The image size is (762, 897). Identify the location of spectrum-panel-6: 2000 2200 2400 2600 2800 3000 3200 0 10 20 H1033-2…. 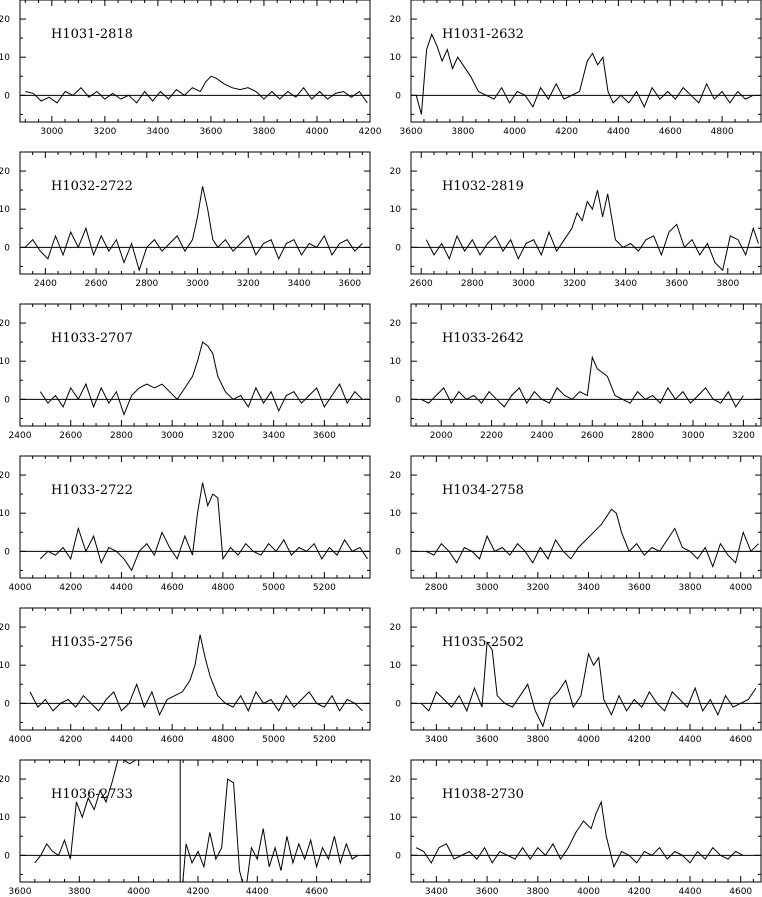
(576, 372).